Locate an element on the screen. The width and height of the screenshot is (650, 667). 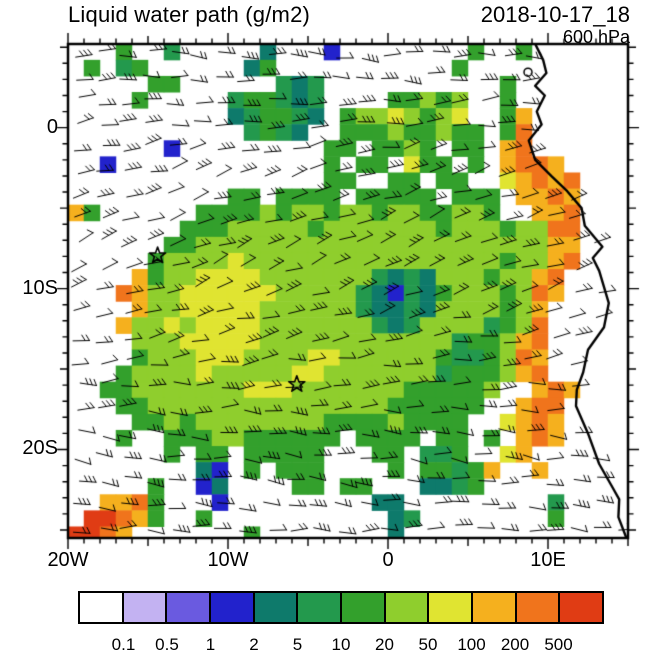
valid-datetime: 2018-10-17_18 is located at coordinates (555, 14).